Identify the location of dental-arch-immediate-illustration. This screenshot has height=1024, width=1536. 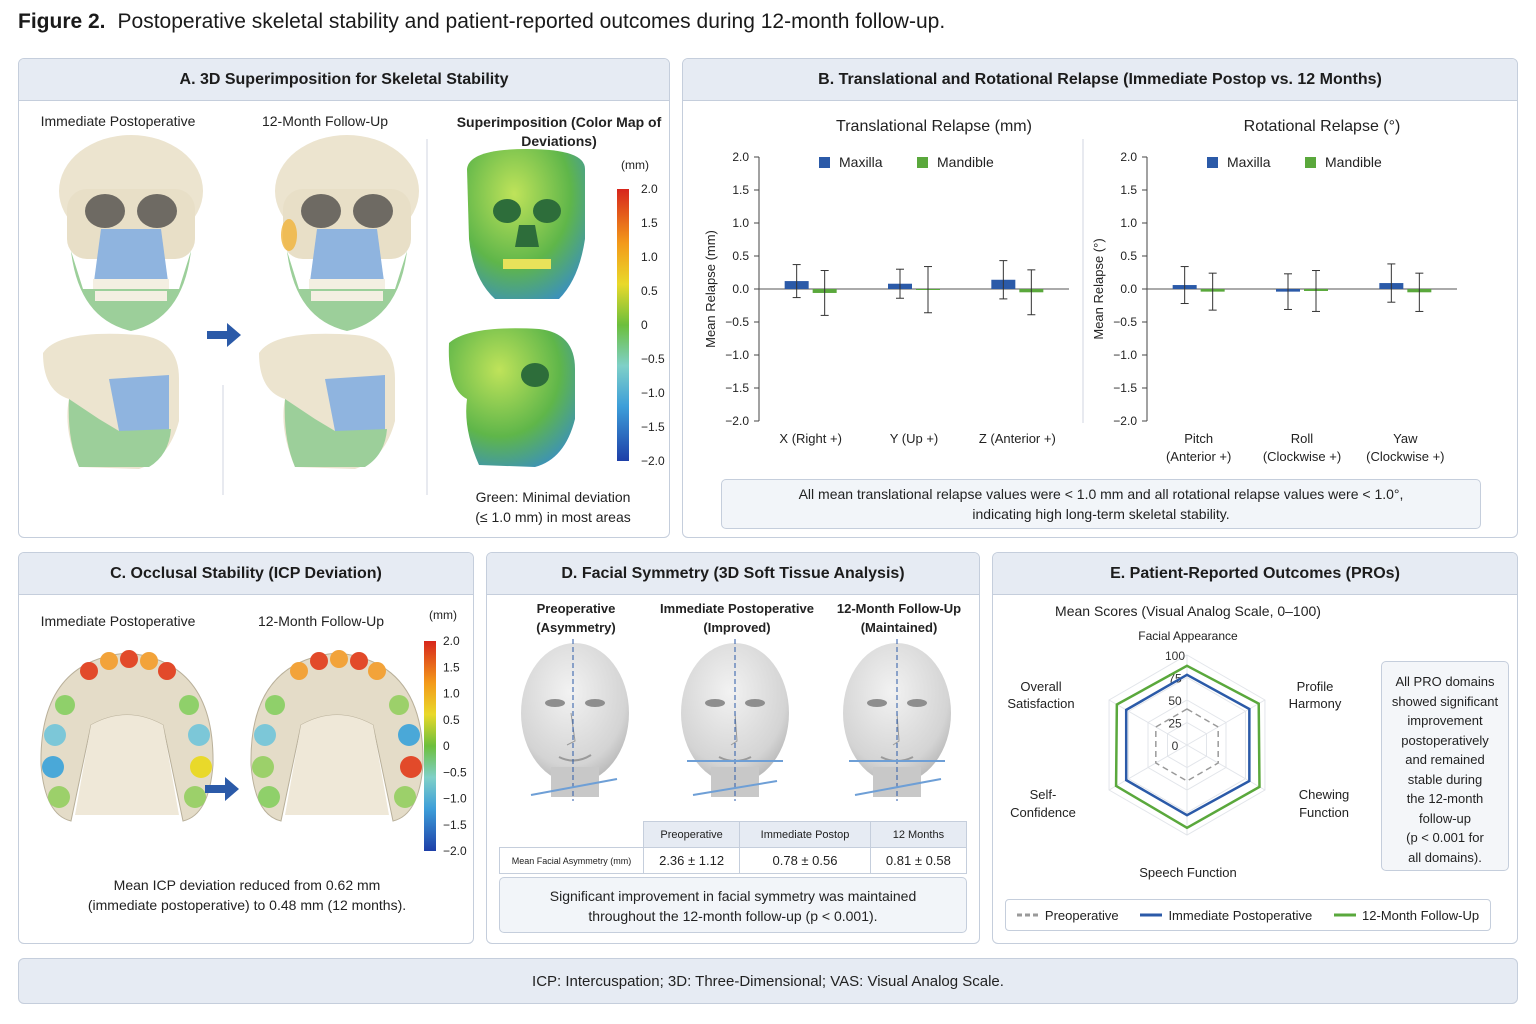
(127, 736).